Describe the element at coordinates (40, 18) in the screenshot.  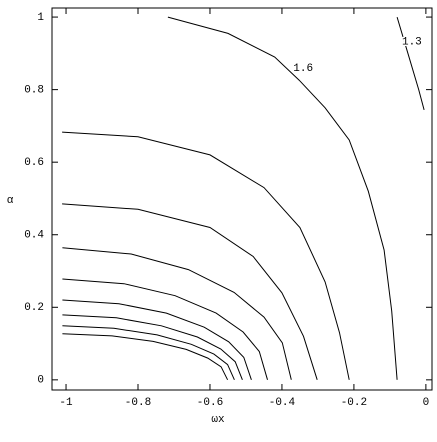
I see `y-tick-label: 1` at that location.